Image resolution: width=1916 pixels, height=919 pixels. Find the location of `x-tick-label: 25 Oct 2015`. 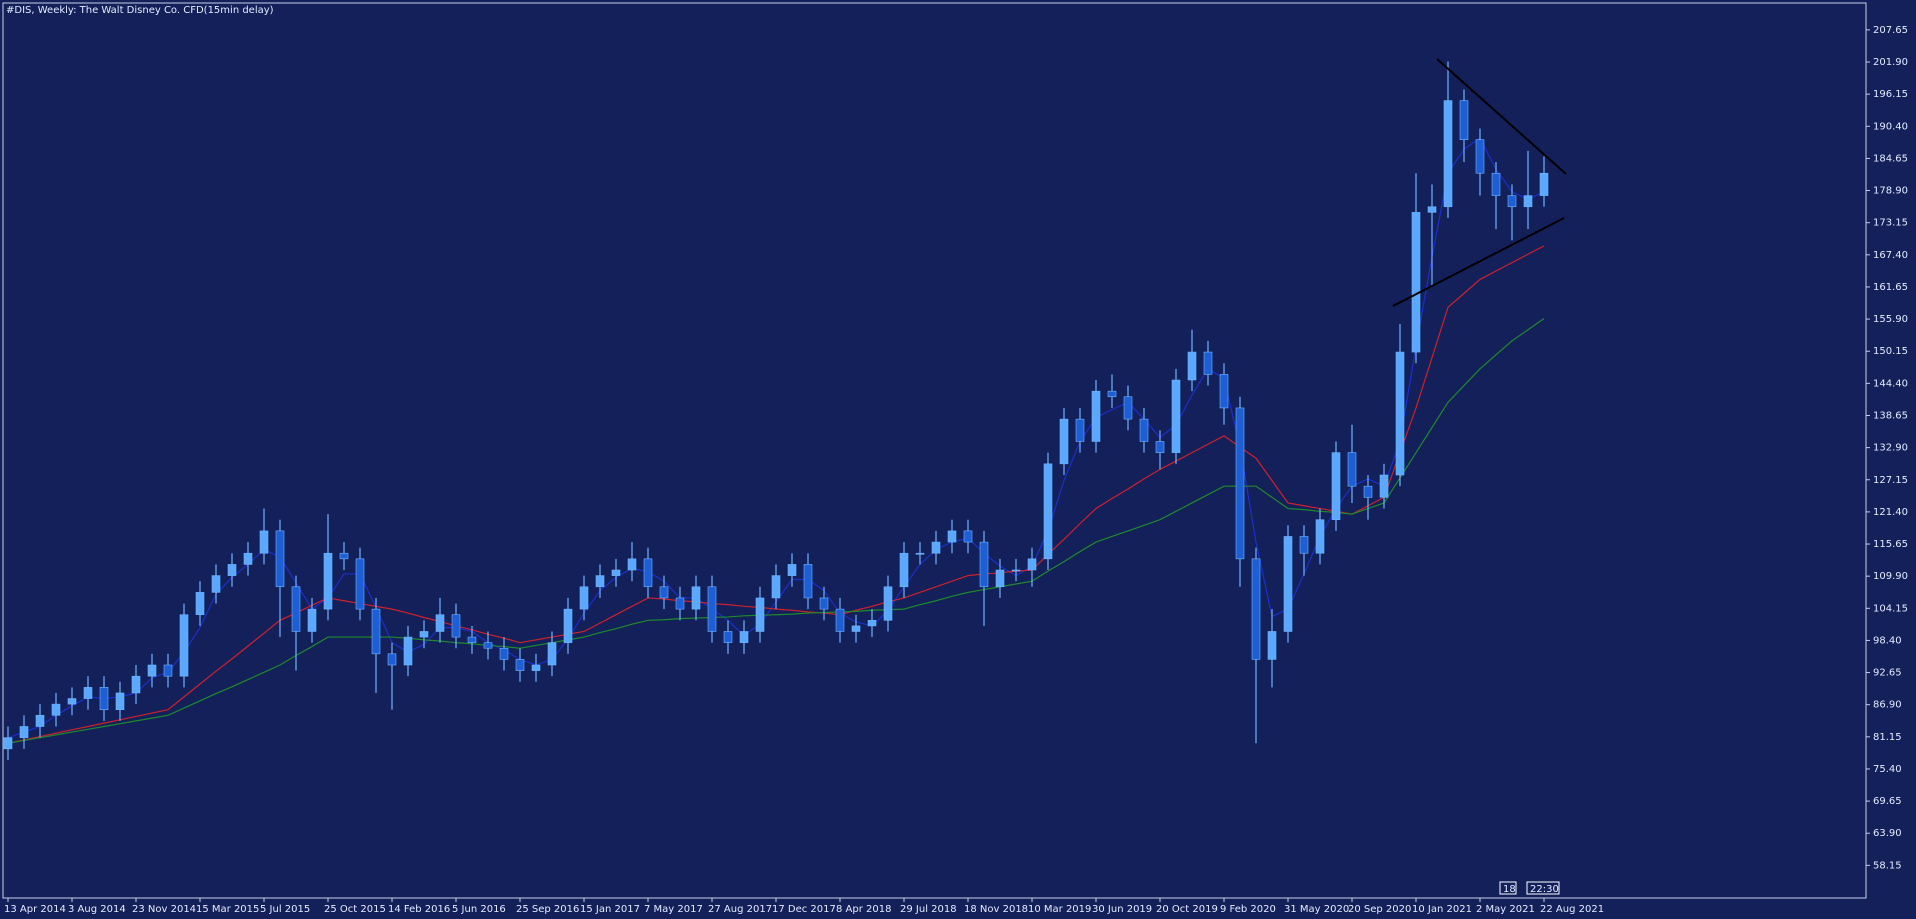

x-tick-label: 25 Oct 2015 is located at coordinates (355, 909).